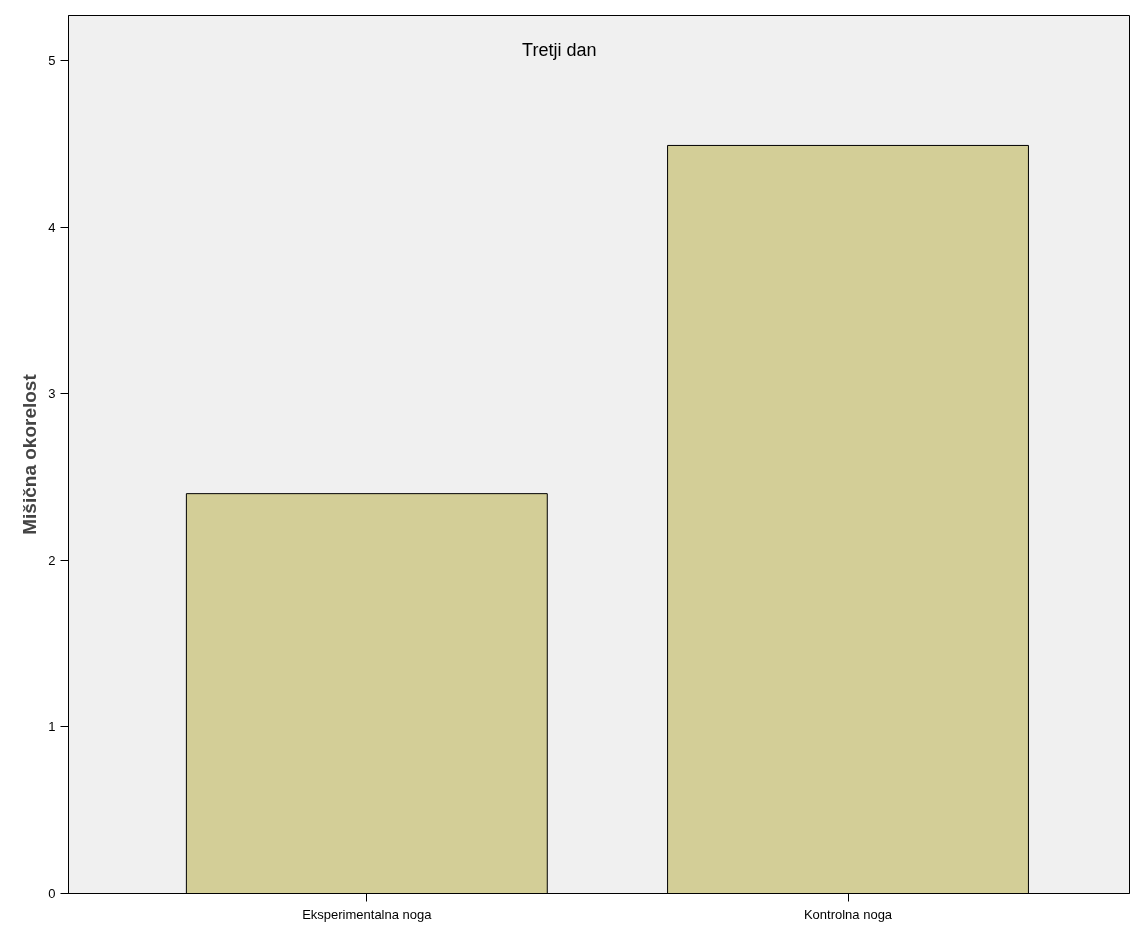 The height and width of the screenshot is (933, 1131). What do you see at coordinates (52, 727) in the screenshot?
I see `y-tick-label: 1` at bounding box center [52, 727].